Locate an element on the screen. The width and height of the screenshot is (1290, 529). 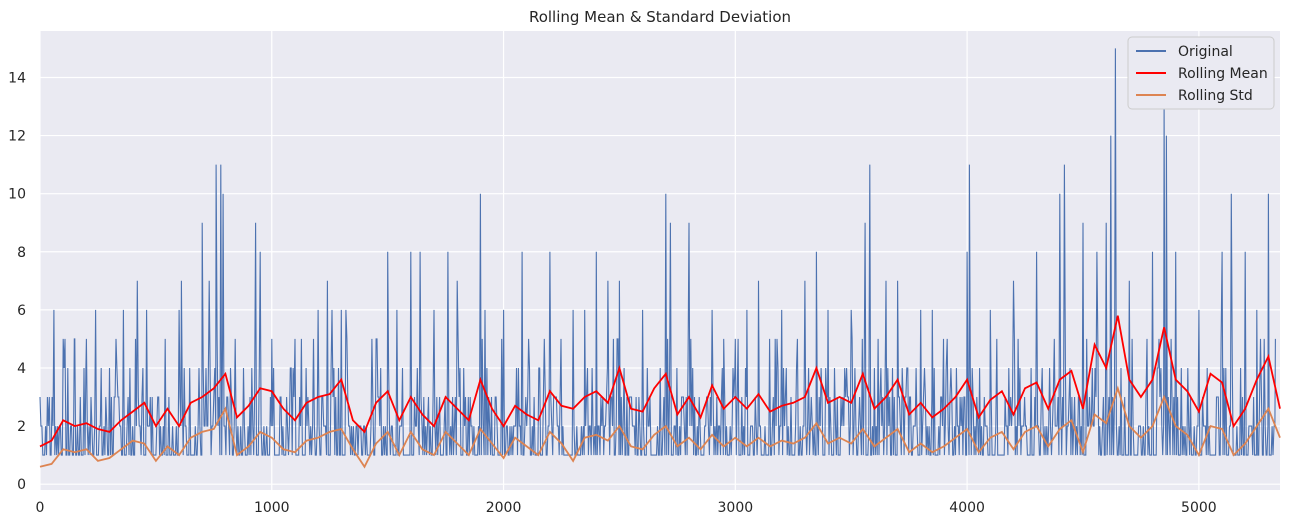
y-tick-label: 8 is located at coordinates (21, 253).